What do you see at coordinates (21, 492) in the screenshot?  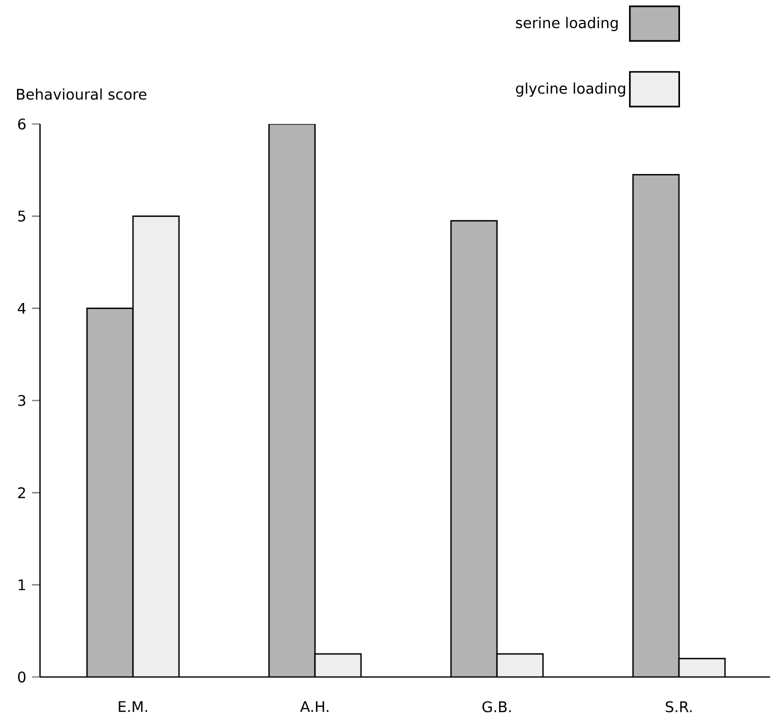 I see `y-tick-label: 2` at bounding box center [21, 492].